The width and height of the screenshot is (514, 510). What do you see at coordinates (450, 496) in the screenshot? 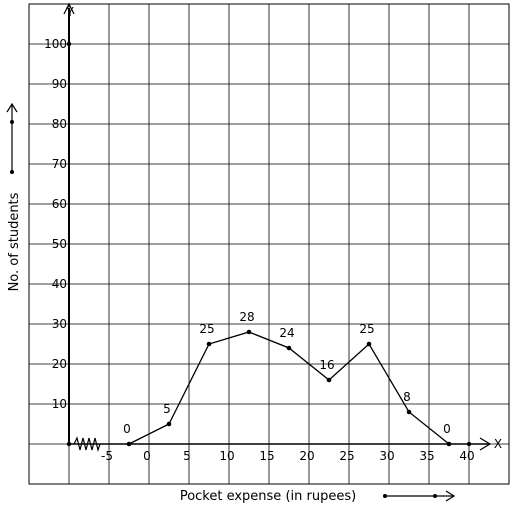
I see `x-direction-arrowhead` at bounding box center [450, 496].